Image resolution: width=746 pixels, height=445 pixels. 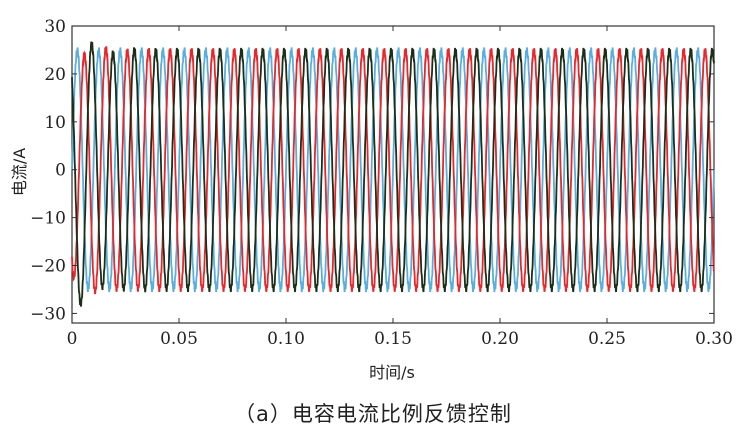 I want to click on figure-caption: （a）电容电流比例反馈控制, so click(x=373, y=414).